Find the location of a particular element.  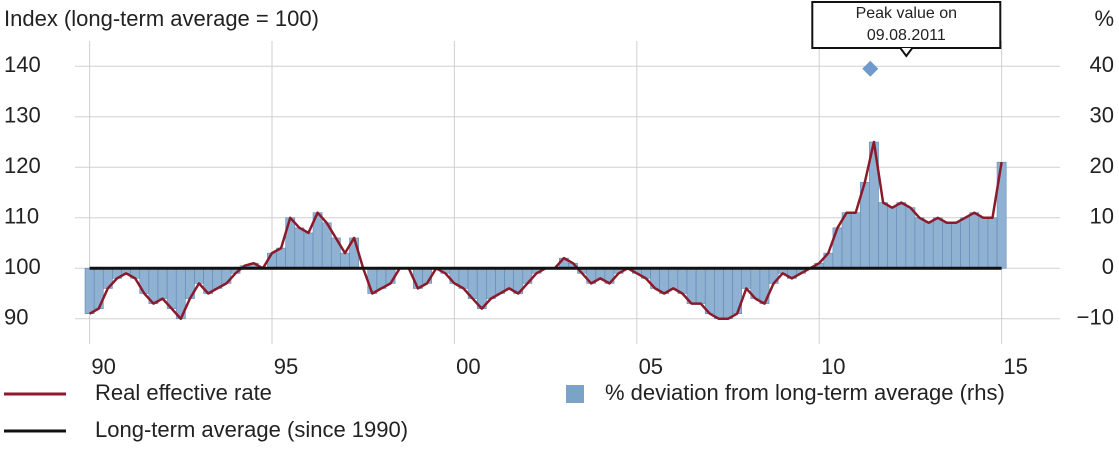

y2-tick-label: 20 is located at coordinates (1102, 165).